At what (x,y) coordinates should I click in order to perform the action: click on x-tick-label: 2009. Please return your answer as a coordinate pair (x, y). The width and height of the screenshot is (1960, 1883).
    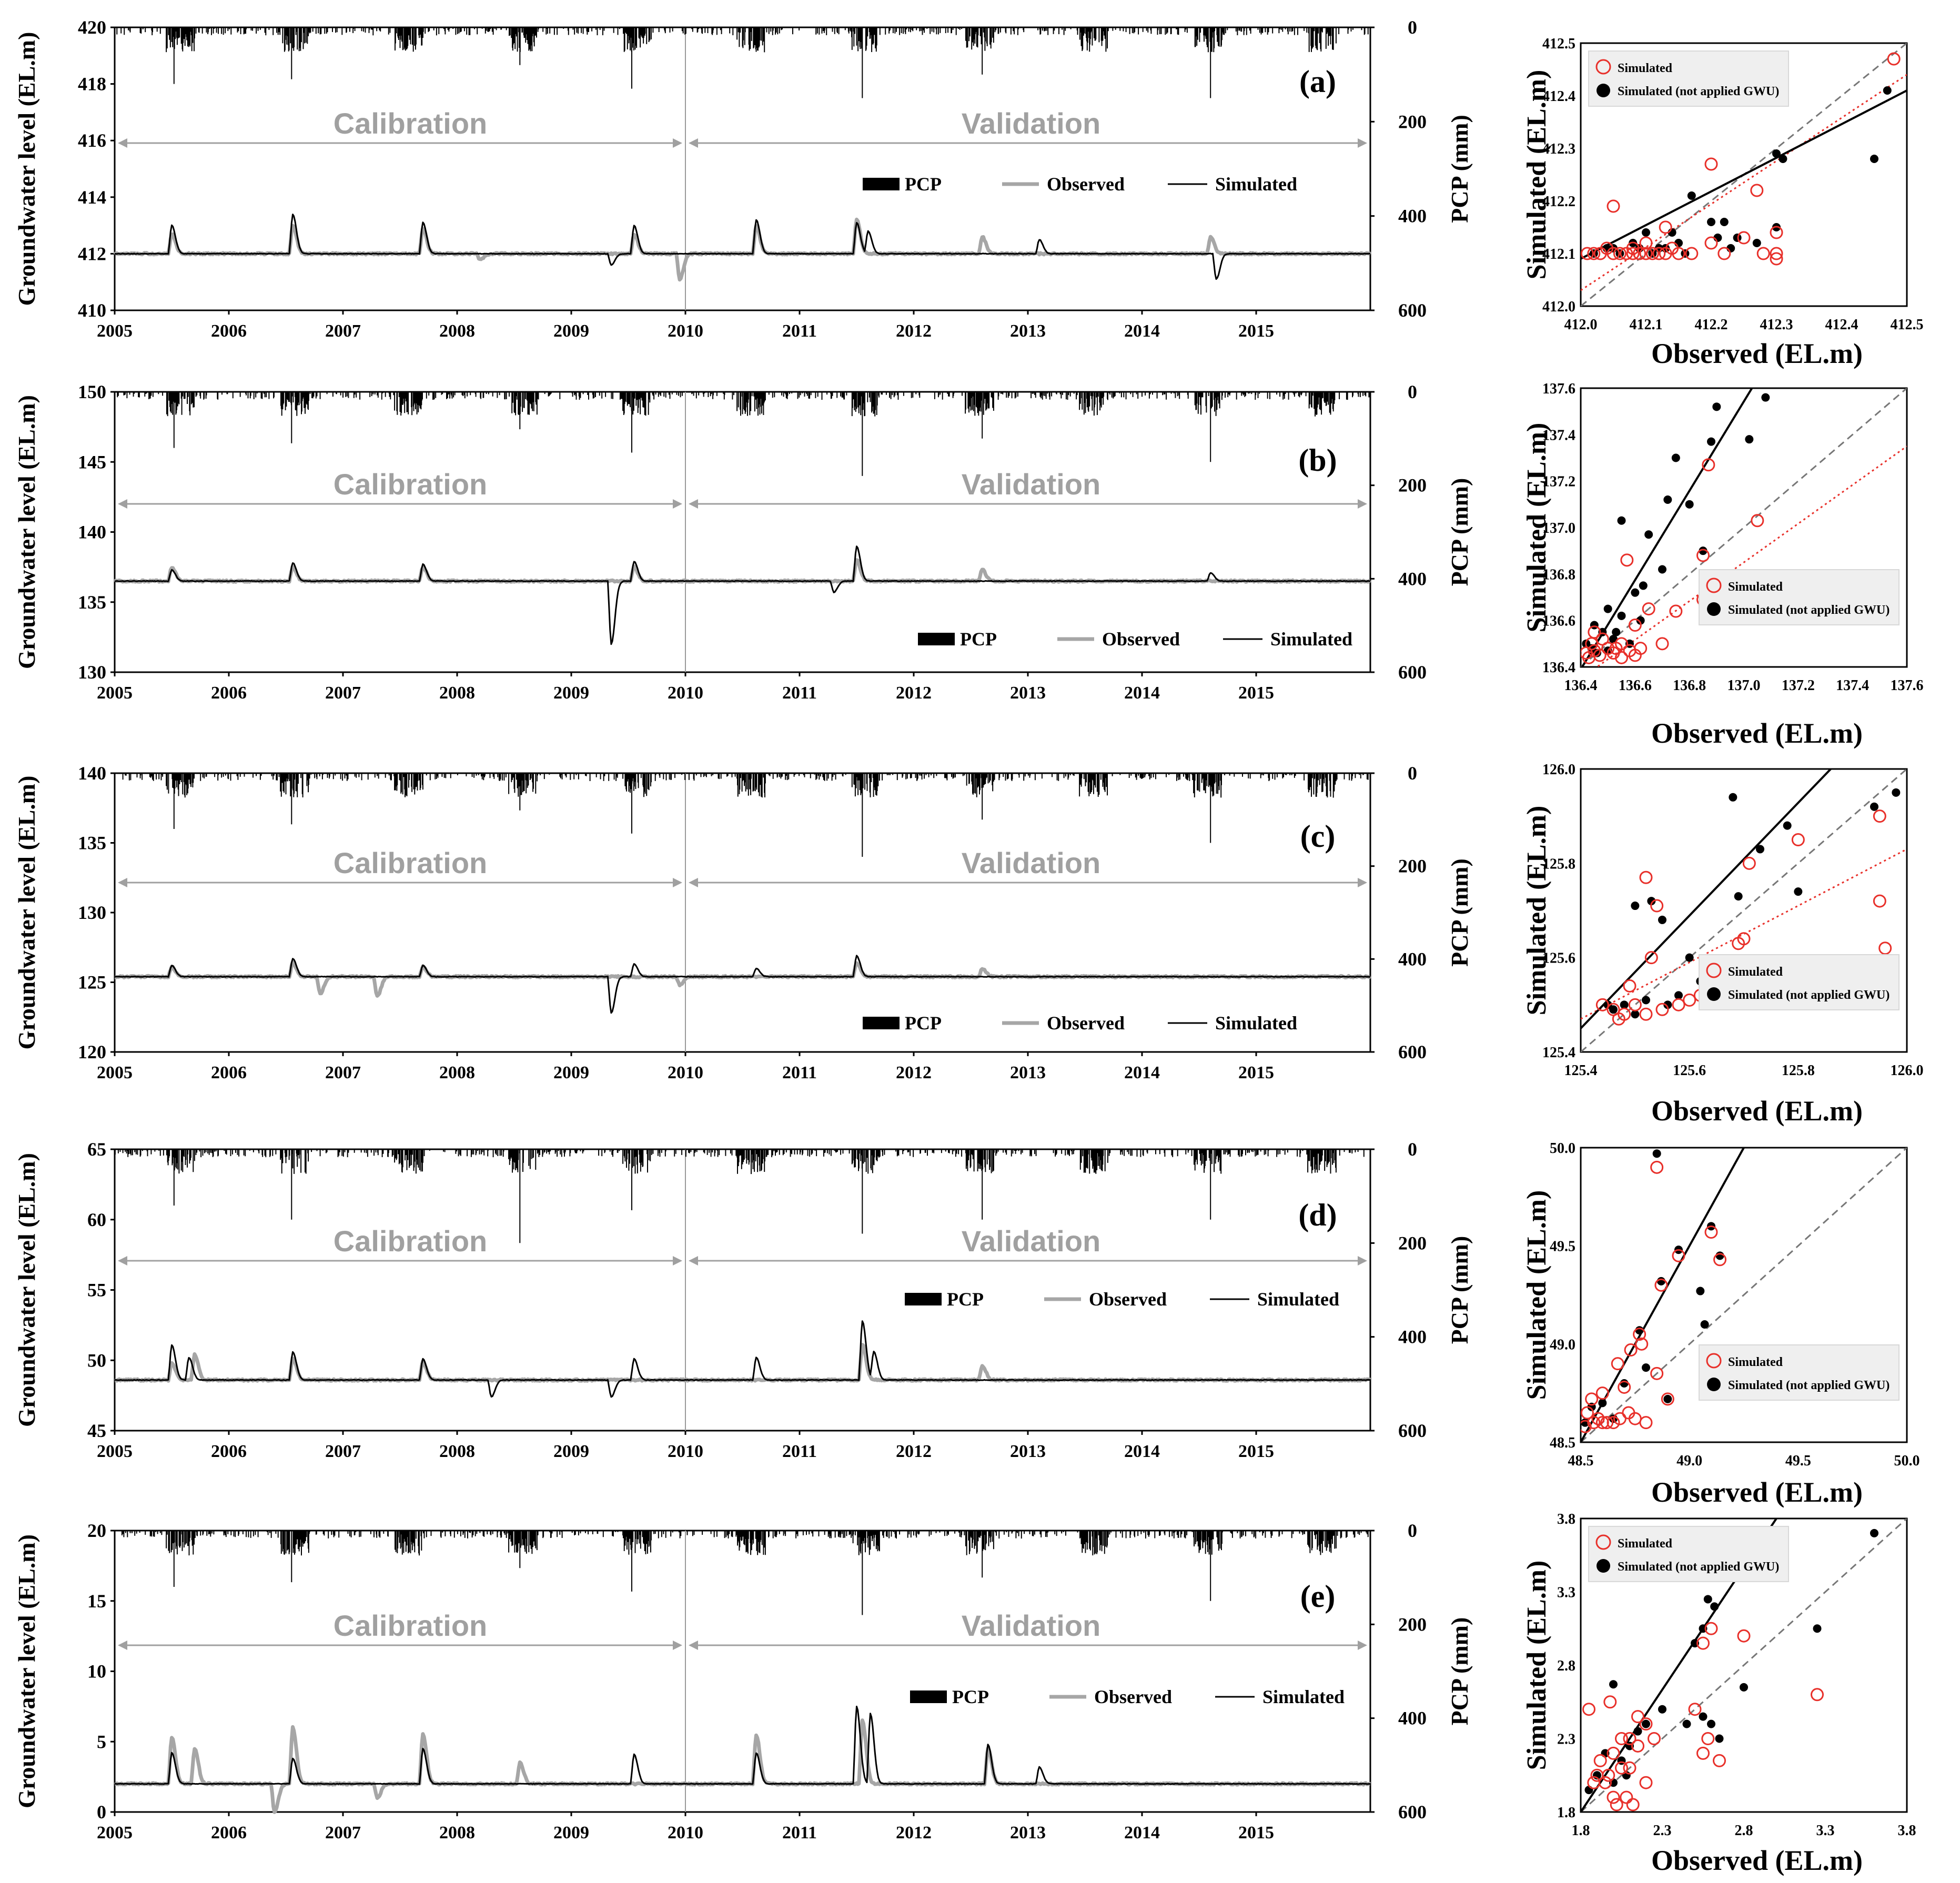
    Looking at the image, I should click on (571, 331).